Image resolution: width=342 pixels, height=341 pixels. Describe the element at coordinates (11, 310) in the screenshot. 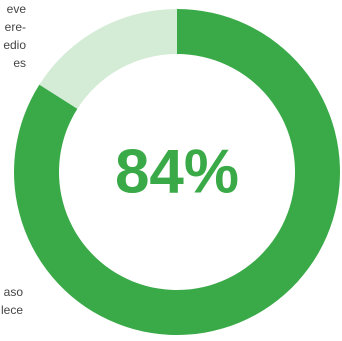

I see `side-text-line: lece` at that location.